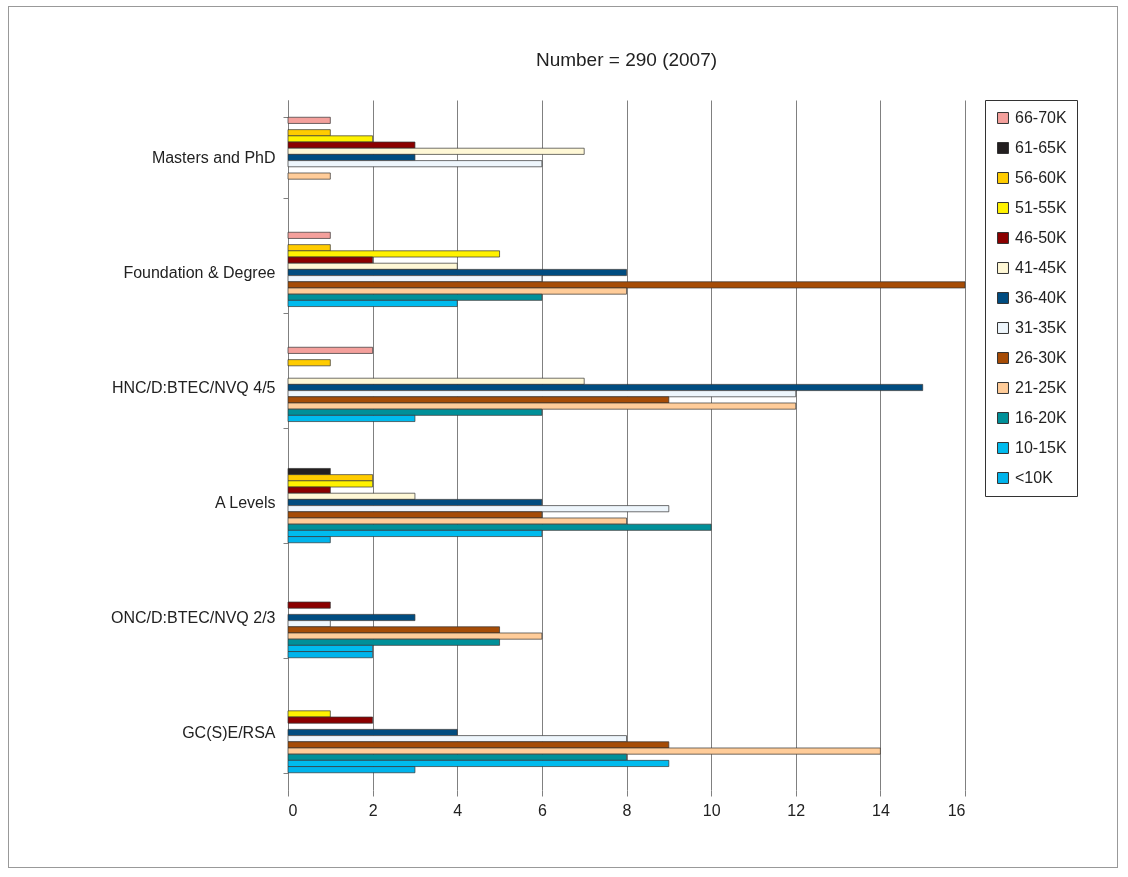  What do you see at coordinates (213, 157) in the screenshot?
I see `y-tick-label: Masters and PhD` at bounding box center [213, 157].